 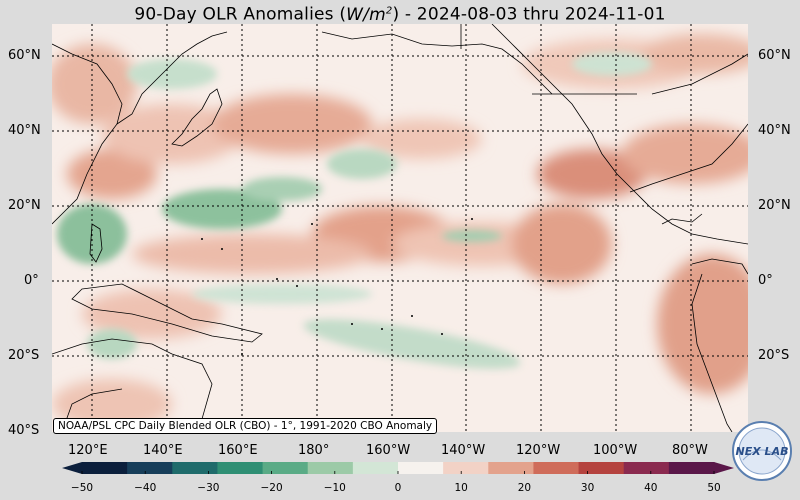 I want to click on colorbar-max-extend, so click(x=724, y=468).